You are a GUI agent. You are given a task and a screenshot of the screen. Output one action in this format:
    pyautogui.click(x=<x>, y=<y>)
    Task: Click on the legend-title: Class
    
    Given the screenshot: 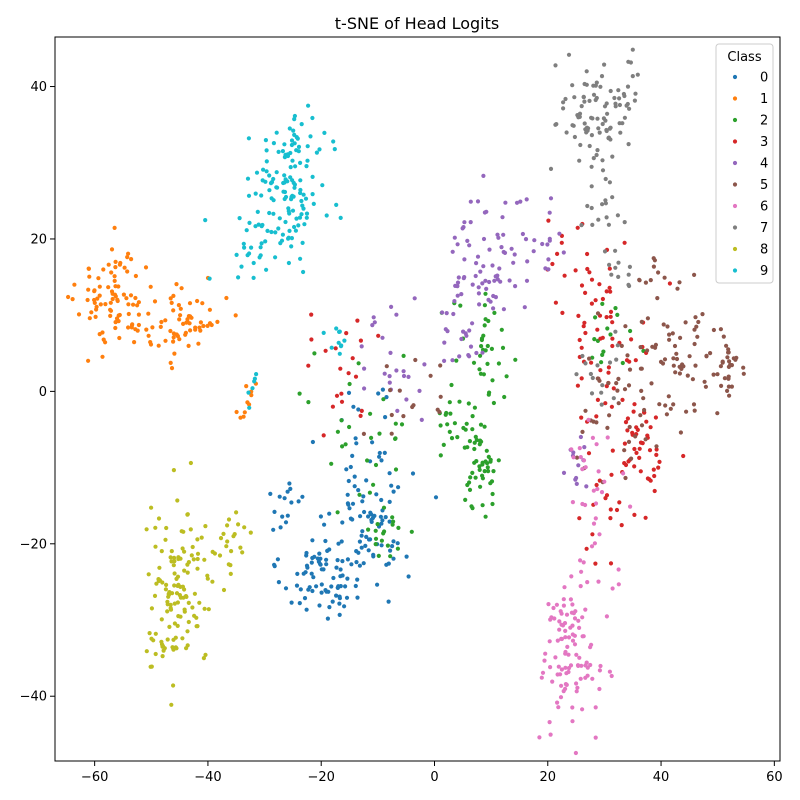 What is the action you would take?
    pyautogui.click(x=744, y=57)
    